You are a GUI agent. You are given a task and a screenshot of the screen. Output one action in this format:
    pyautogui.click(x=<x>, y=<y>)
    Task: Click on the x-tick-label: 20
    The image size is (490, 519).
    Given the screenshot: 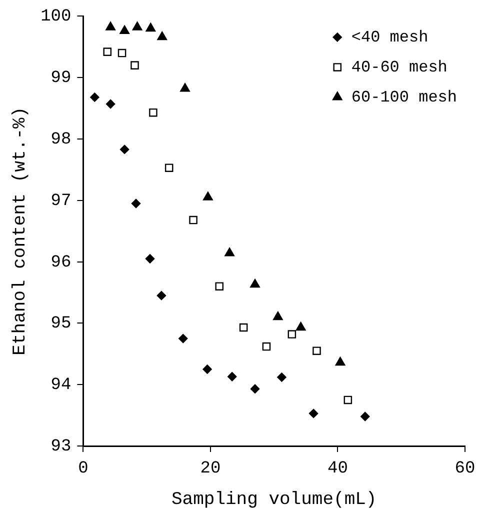 What is the action you would take?
    pyautogui.click(x=210, y=469)
    